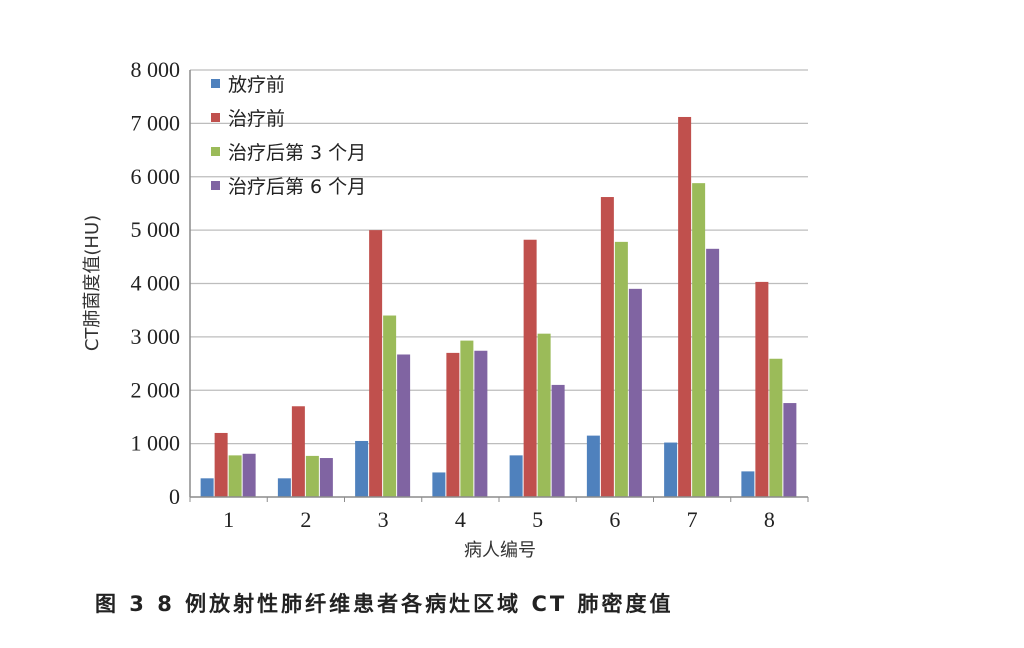  Describe the element at coordinates (156, 336) in the screenshot. I see `y-tick-label: 3 000` at that location.